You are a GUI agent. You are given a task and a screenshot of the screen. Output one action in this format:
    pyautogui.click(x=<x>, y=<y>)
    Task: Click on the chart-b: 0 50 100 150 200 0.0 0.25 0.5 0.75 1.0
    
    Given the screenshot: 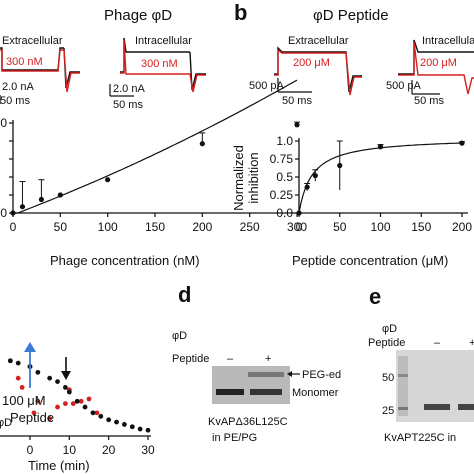 What is the action you would take?
    pyautogui.click(x=371, y=184)
    